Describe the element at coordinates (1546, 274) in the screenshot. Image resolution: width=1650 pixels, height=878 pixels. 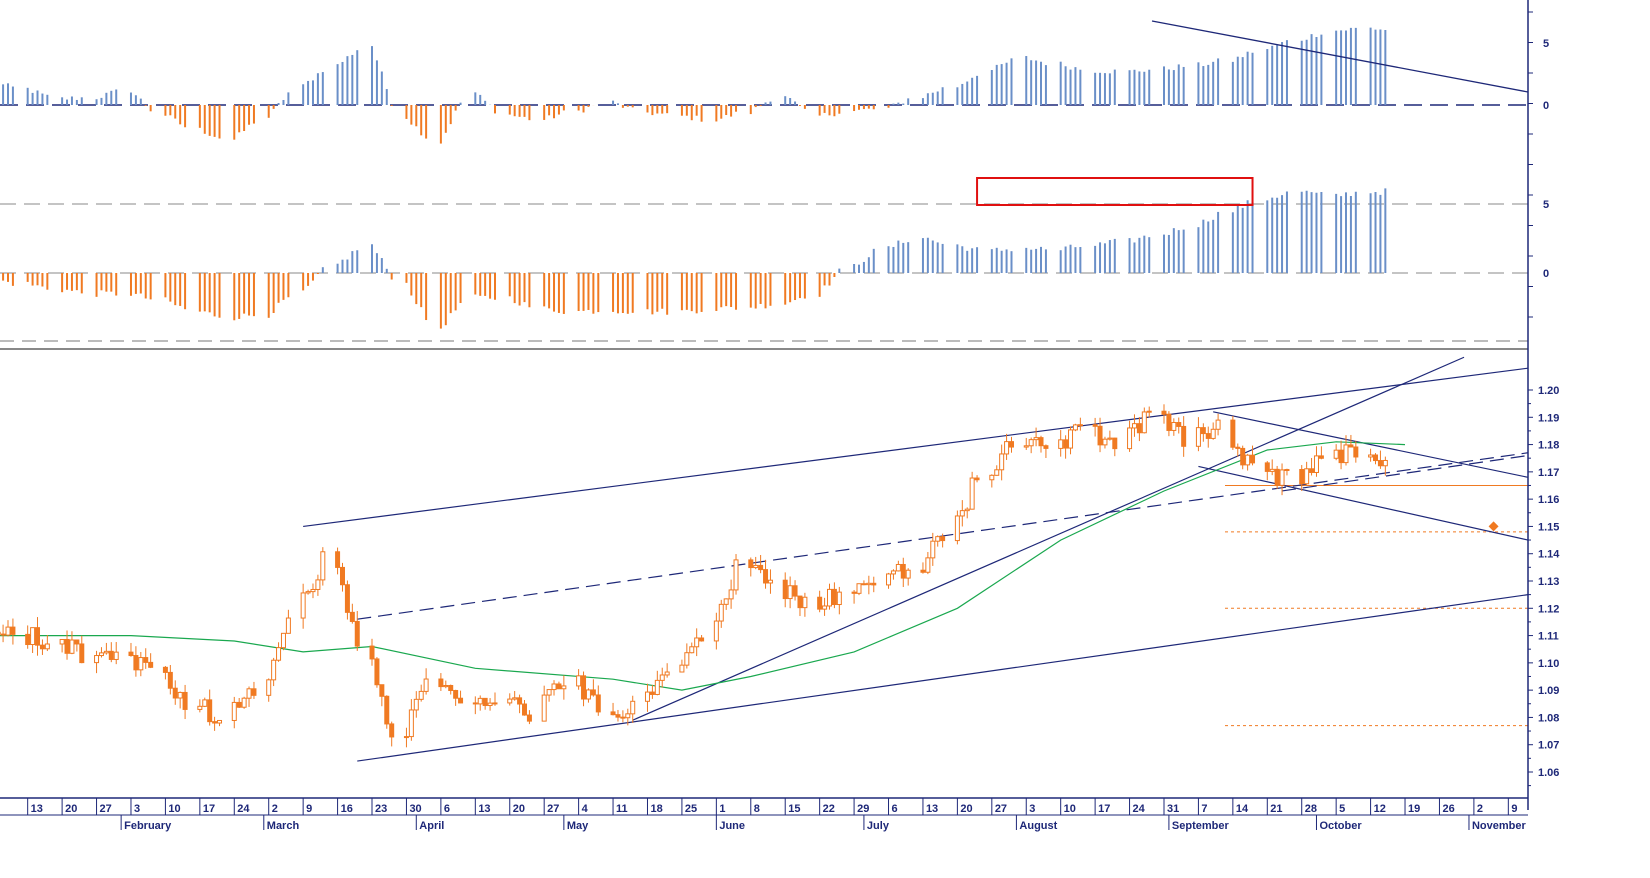
I see `osc2-y-tick-label: 0` at that location.